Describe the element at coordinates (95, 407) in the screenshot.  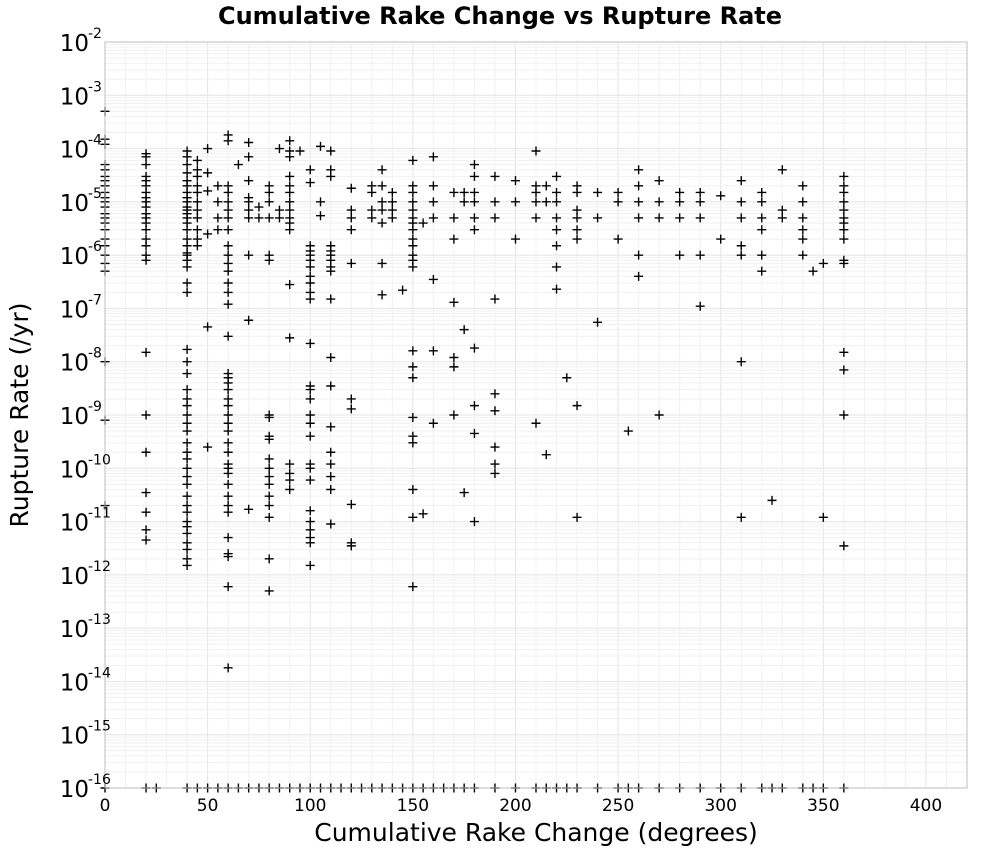
I see `y-tick-exponent: -9` at that location.